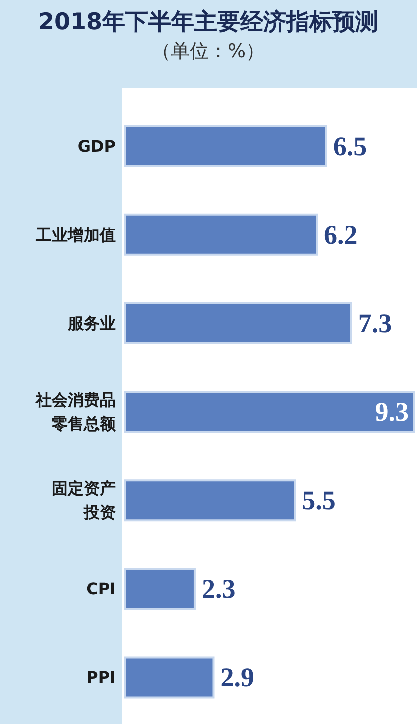 Image resolution: width=417 pixels, height=724 pixels. What do you see at coordinates (84, 500) in the screenshot?
I see `y-tick-label: 固定资产投资` at bounding box center [84, 500].